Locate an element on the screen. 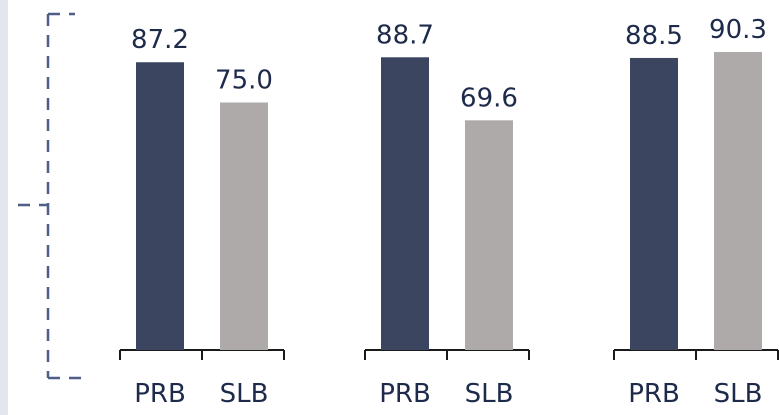 This screenshot has width=779, height=415. data-label: 87.2 is located at coordinates (160, 40).